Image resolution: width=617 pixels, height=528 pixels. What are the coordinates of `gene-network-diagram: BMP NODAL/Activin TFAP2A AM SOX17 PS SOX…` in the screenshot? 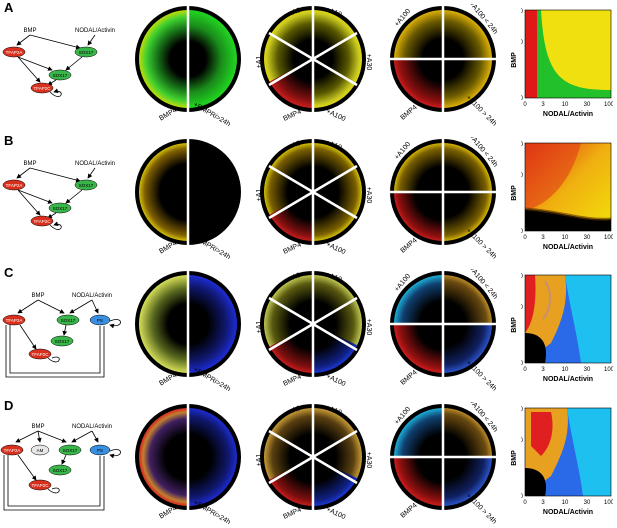 It's located at (60, 467).